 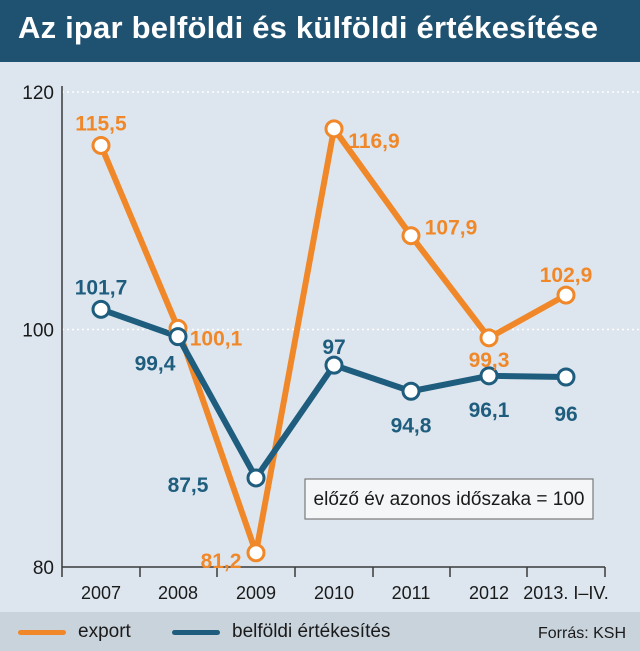 I want to click on y-tick-label: 120, so click(x=38, y=93).